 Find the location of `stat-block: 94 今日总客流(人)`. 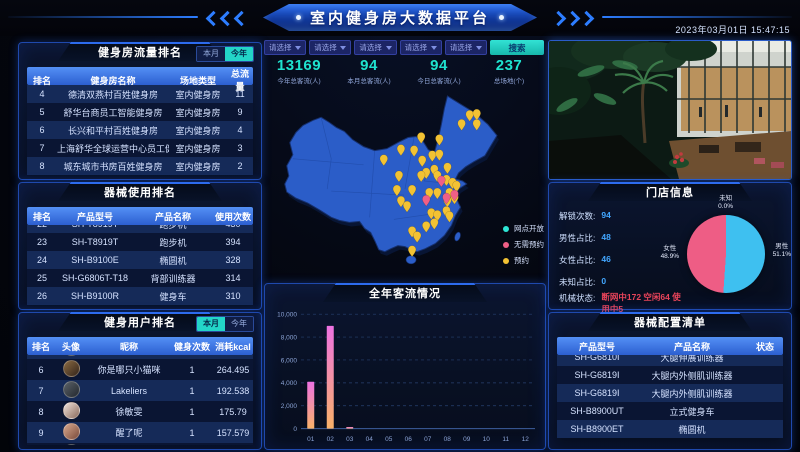

stat-block: 94 今日总客流(人) is located at coordinates (439, 73).